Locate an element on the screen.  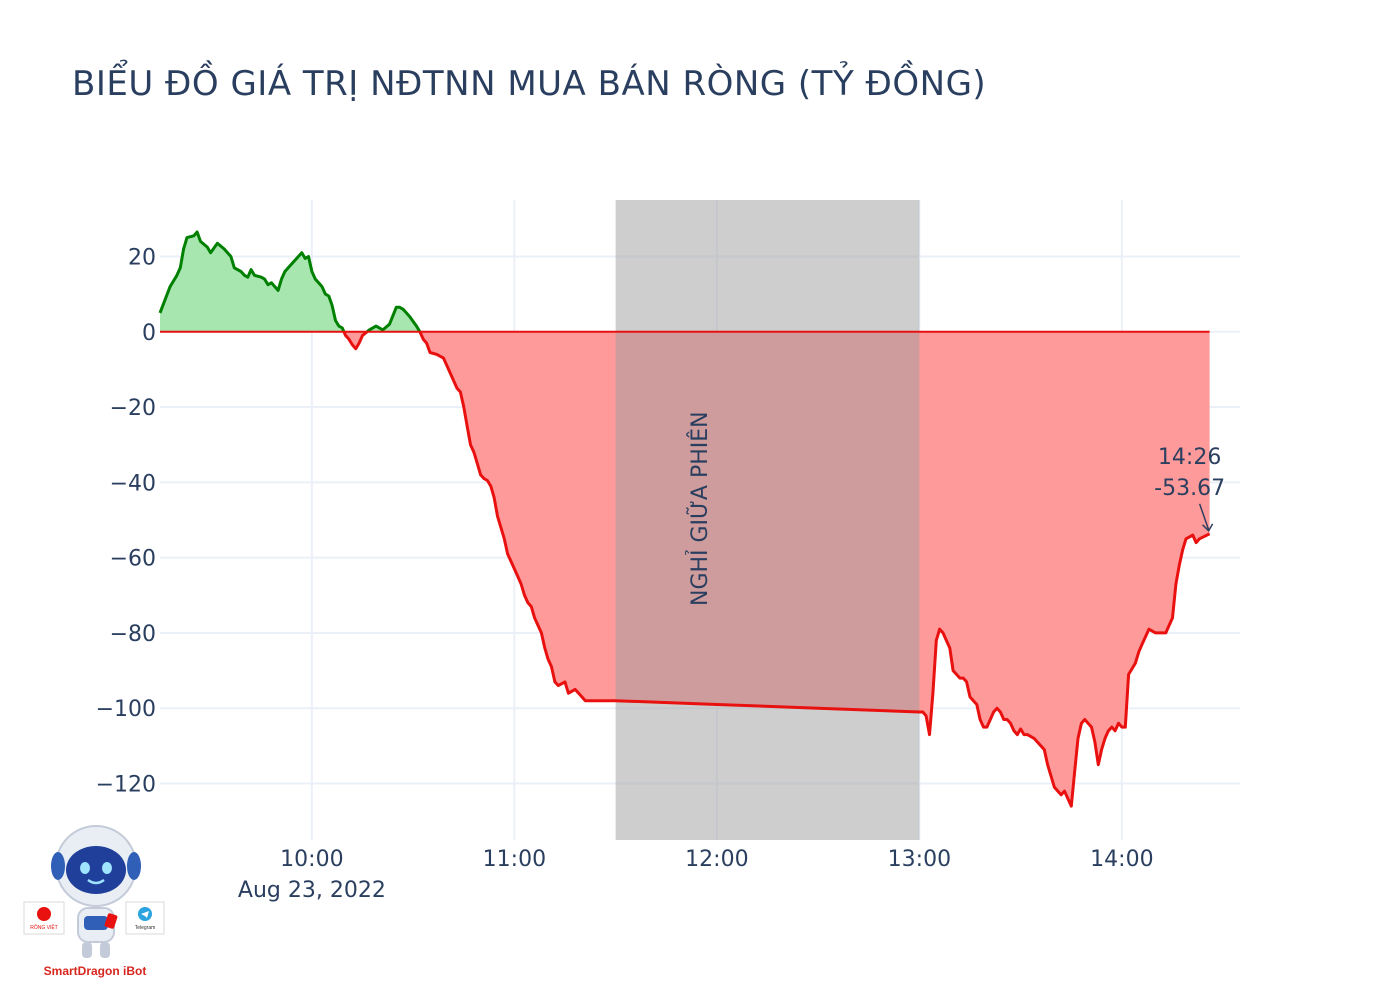
y-tick-label: −120 is located at coordinates (126, 785).